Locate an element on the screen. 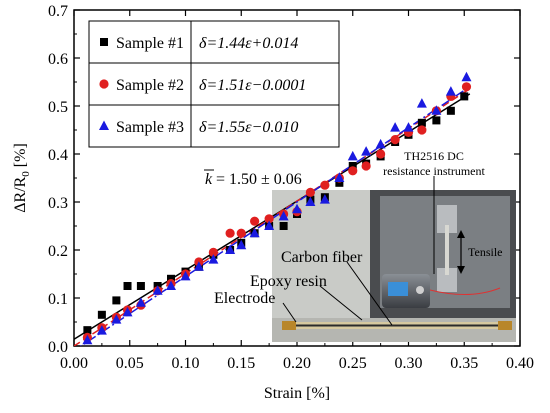  x-tick-label: 0.00 is located at coordinates (74, 363).